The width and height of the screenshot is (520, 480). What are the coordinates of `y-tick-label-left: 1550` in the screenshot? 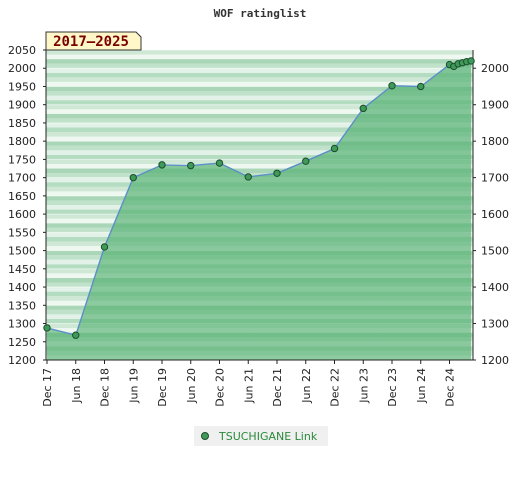 It's located at (22, 232).